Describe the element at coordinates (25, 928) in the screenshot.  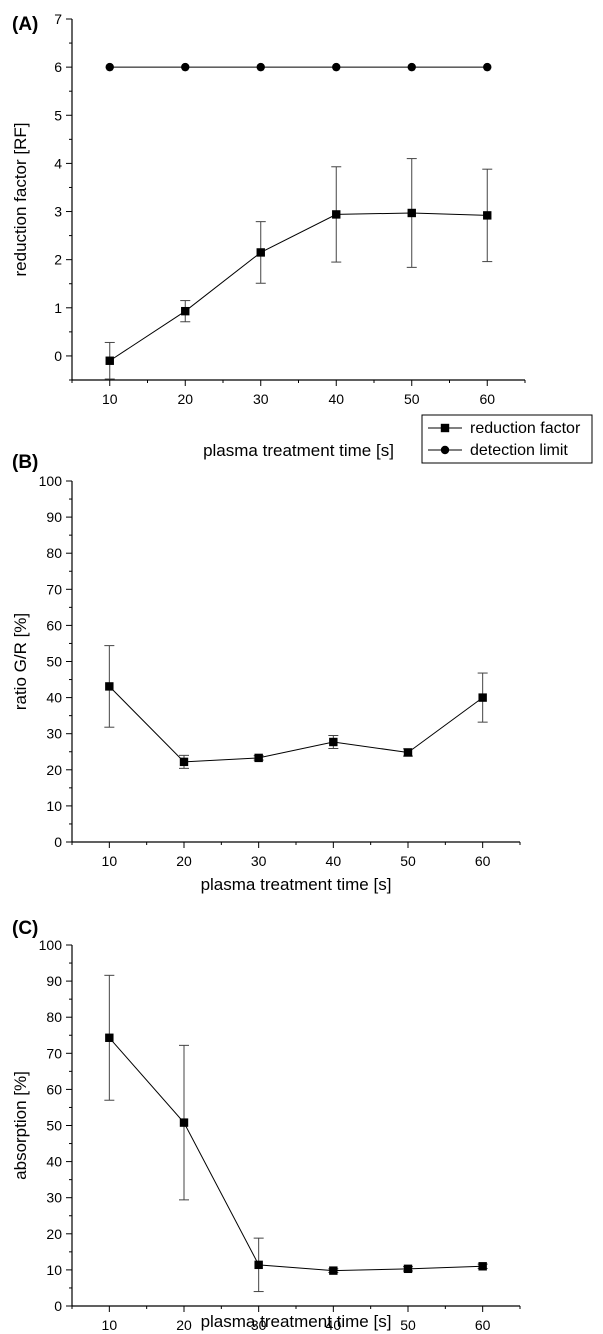
I see `panel-label: (C)` at that location.